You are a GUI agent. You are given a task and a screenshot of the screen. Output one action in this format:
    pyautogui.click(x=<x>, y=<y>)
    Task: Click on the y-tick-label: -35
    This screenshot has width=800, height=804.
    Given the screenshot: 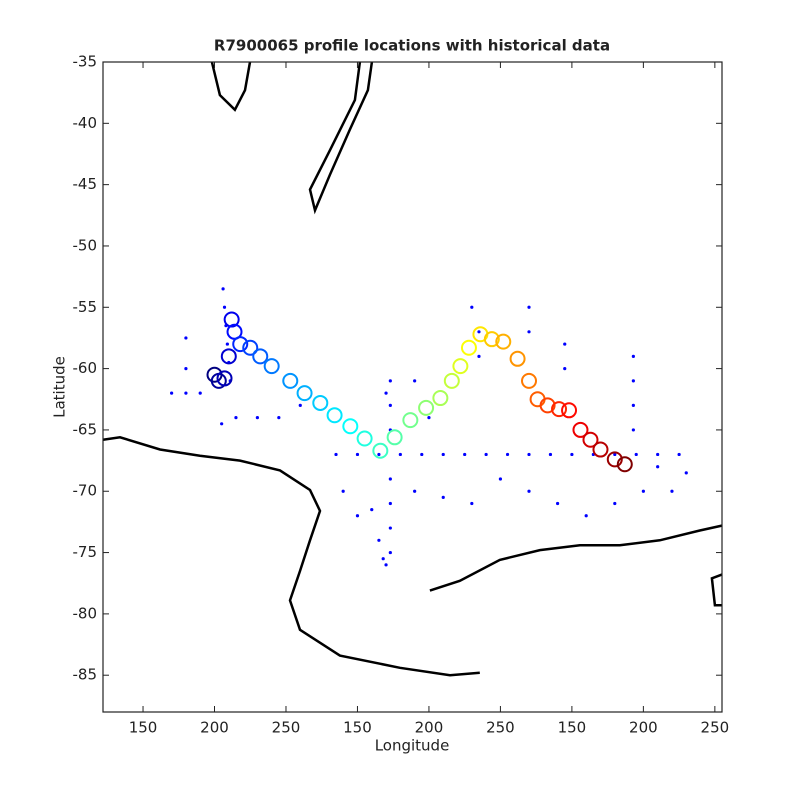 What is the action you would take?
    pyautogui.click(x=85, y=62)
    